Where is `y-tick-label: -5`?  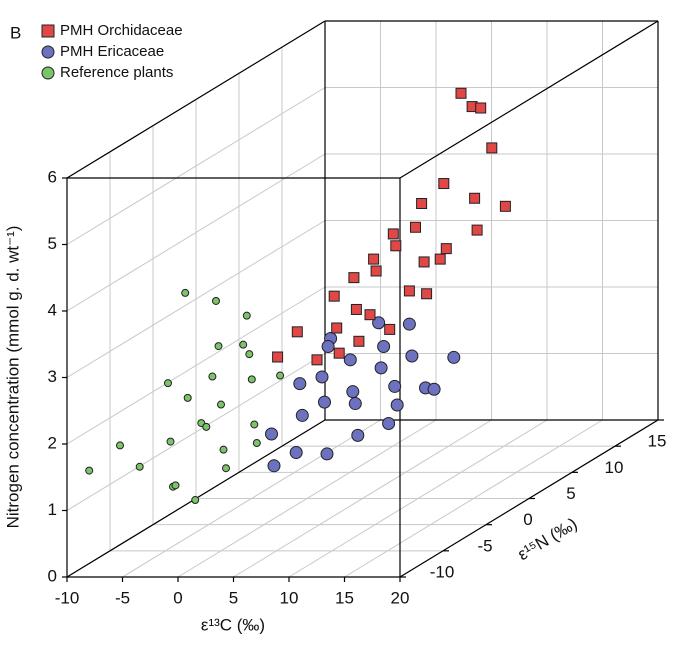
y-tick-label: -5 is located at coordinates (484, 545).